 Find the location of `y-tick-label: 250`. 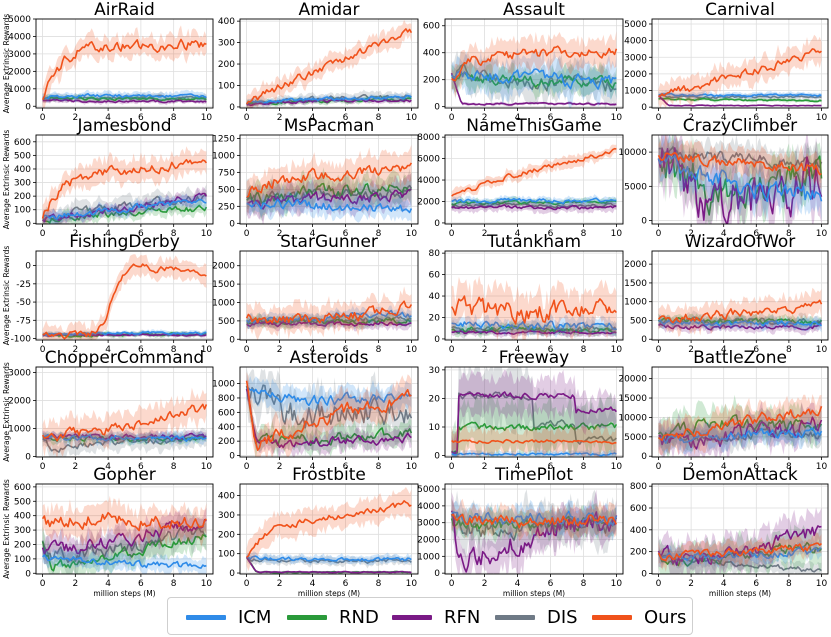

y-tick-label: 250 is located at coordinates (226, 207).